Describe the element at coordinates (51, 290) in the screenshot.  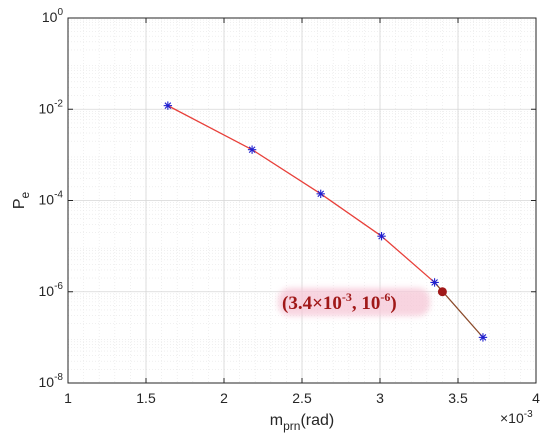
I see `y-tick-label: 10⁻⁶` at that location.